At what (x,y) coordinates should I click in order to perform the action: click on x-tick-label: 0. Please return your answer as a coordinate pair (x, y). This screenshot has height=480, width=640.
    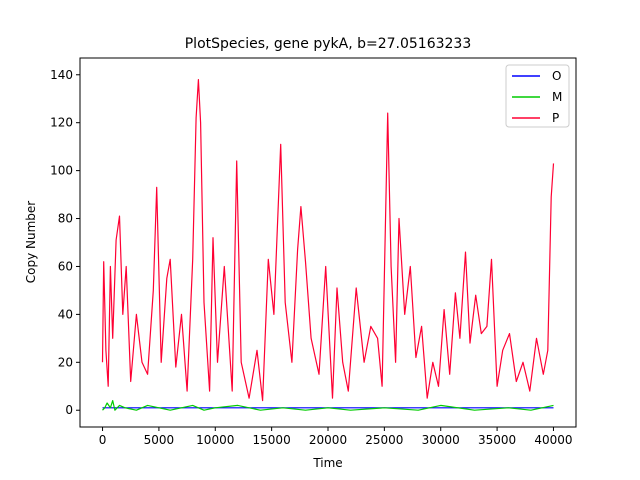
    Looking at the image, I should click on (103, 440).